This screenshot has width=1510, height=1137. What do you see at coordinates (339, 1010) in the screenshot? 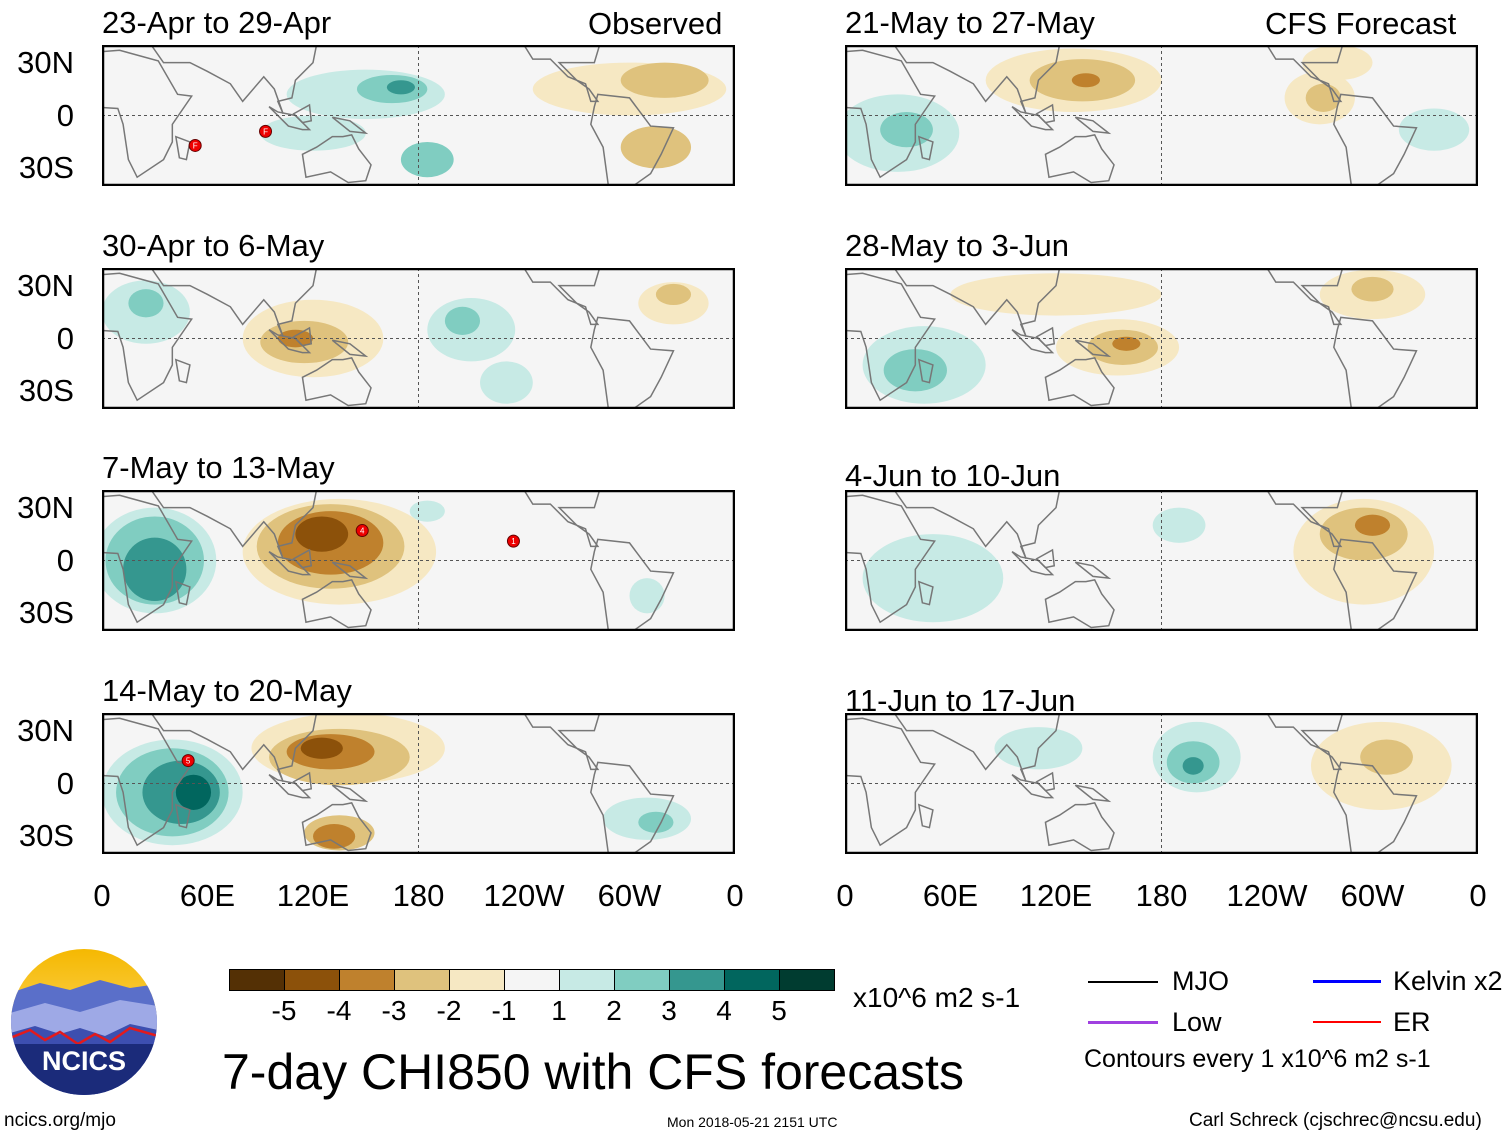
I see `colorbar-label: -4` at bounding box center [339, 1010].